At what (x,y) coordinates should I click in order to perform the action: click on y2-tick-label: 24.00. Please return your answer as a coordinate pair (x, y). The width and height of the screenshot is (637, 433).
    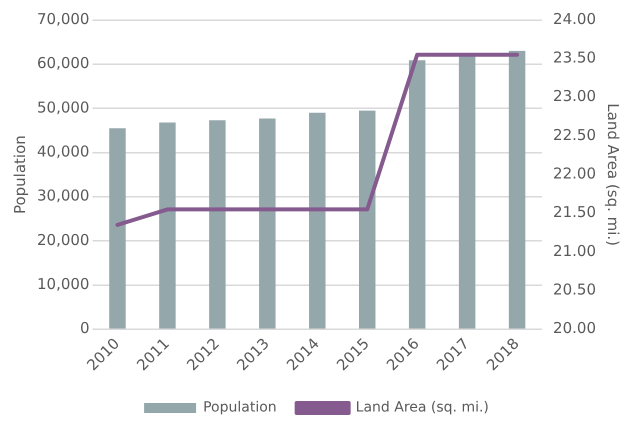
    Looking at the image, I should click on (574, 19).